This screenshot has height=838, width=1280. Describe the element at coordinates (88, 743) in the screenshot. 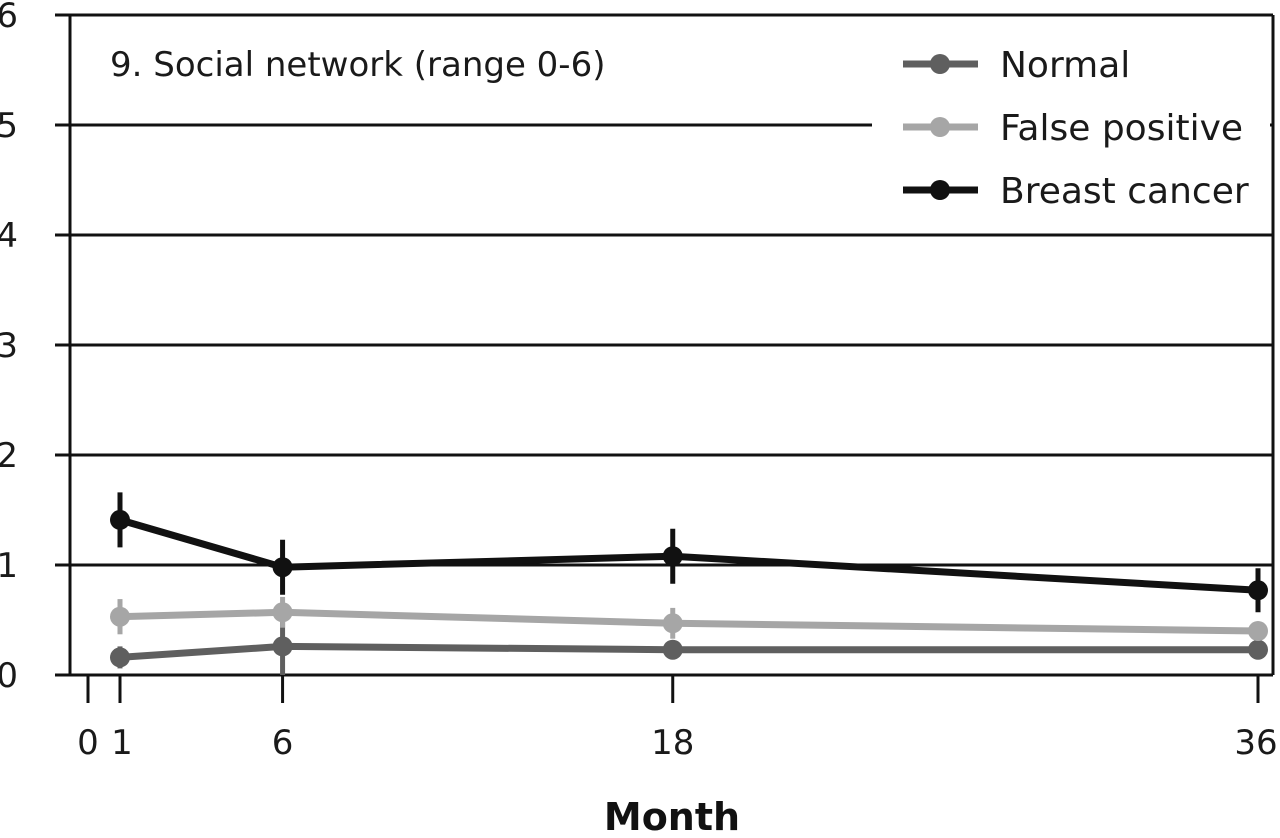

I see `x-tick-label: 0` at that location.